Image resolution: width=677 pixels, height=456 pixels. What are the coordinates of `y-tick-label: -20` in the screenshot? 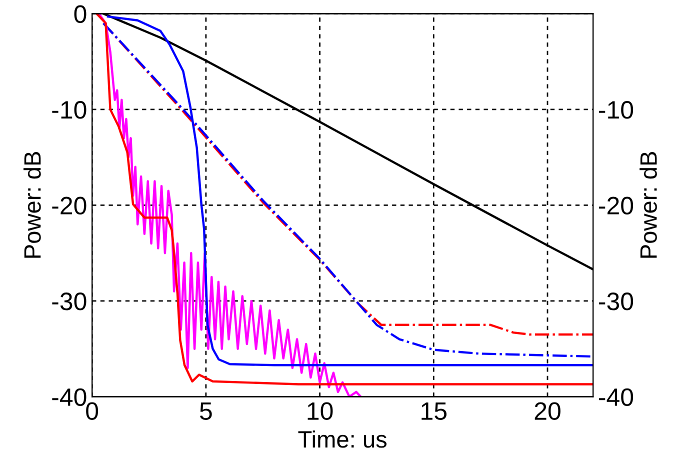 It's located at (69, 205).